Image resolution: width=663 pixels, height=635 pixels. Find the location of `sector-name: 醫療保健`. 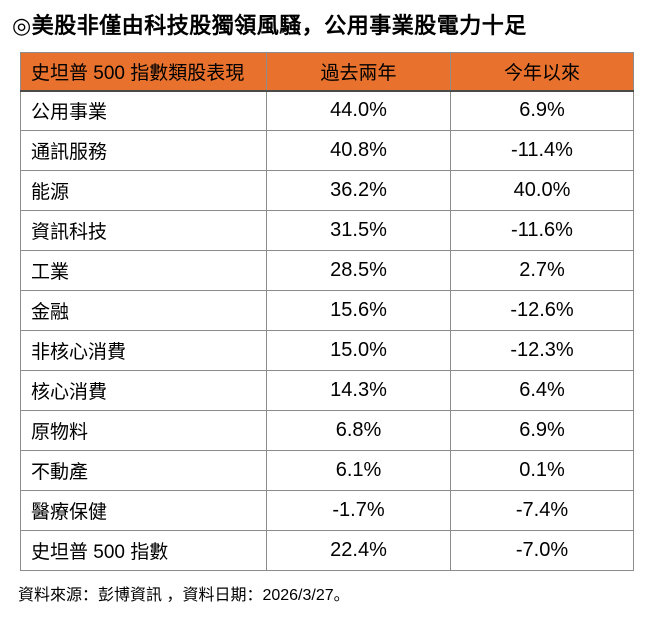

sector-name: 醫療保健 is located at coordinates (143, 510).